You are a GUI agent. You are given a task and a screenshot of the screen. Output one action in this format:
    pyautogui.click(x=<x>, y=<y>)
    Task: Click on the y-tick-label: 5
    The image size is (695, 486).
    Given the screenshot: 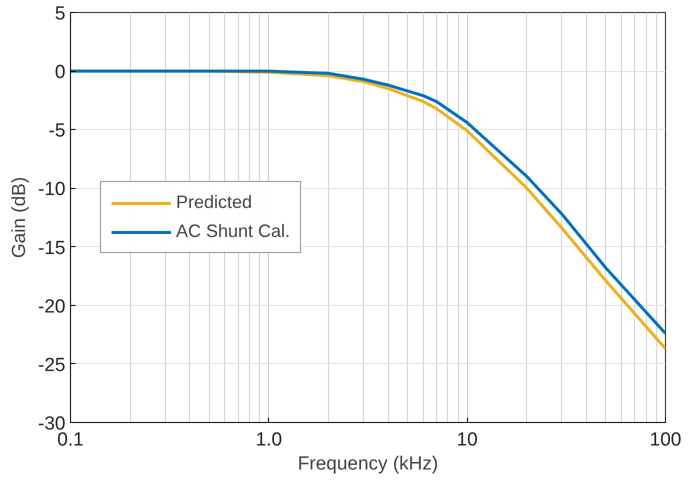 What is the action you would take?
    pyautogui.click(x=60, y=14)
    